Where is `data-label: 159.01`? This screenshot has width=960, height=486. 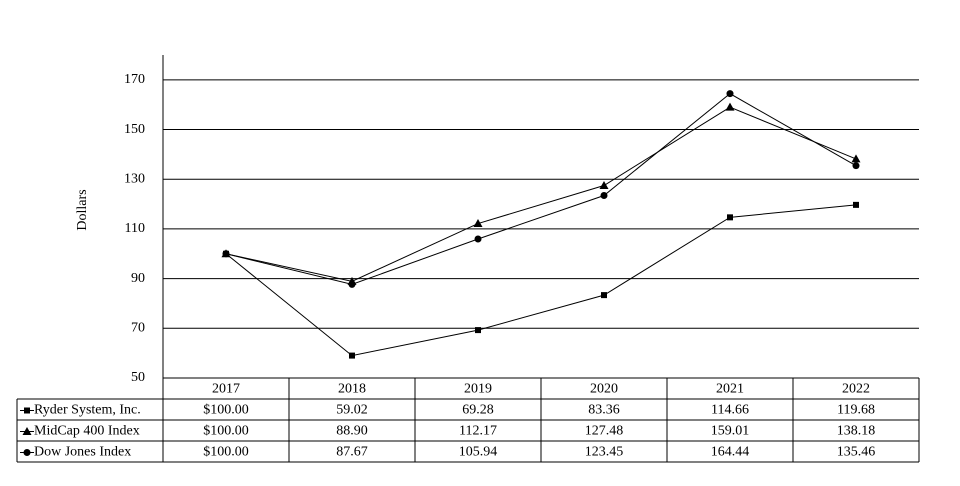 data-label: 159.01 is located at coordinates (730, 431).